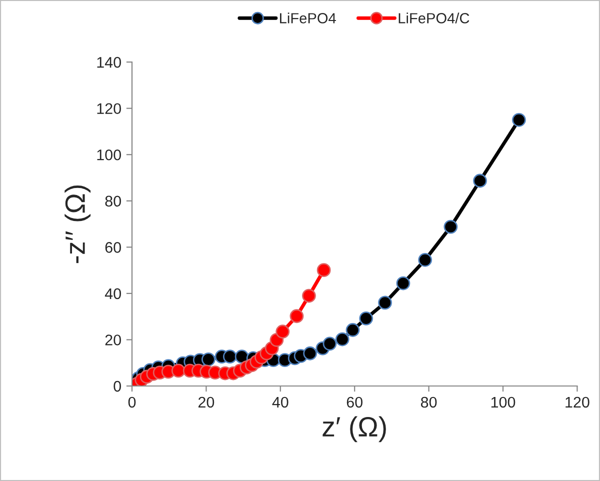  I want to click on y-tick-label: 80, so click(113, 201).